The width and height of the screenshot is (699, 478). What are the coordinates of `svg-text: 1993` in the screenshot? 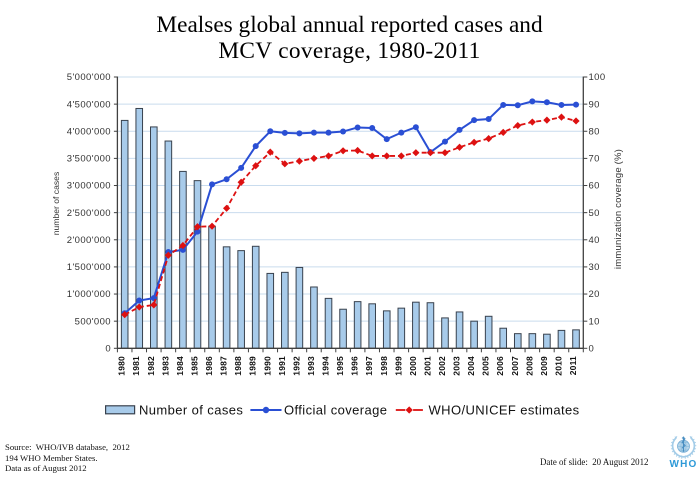 It's located at (311, 366).